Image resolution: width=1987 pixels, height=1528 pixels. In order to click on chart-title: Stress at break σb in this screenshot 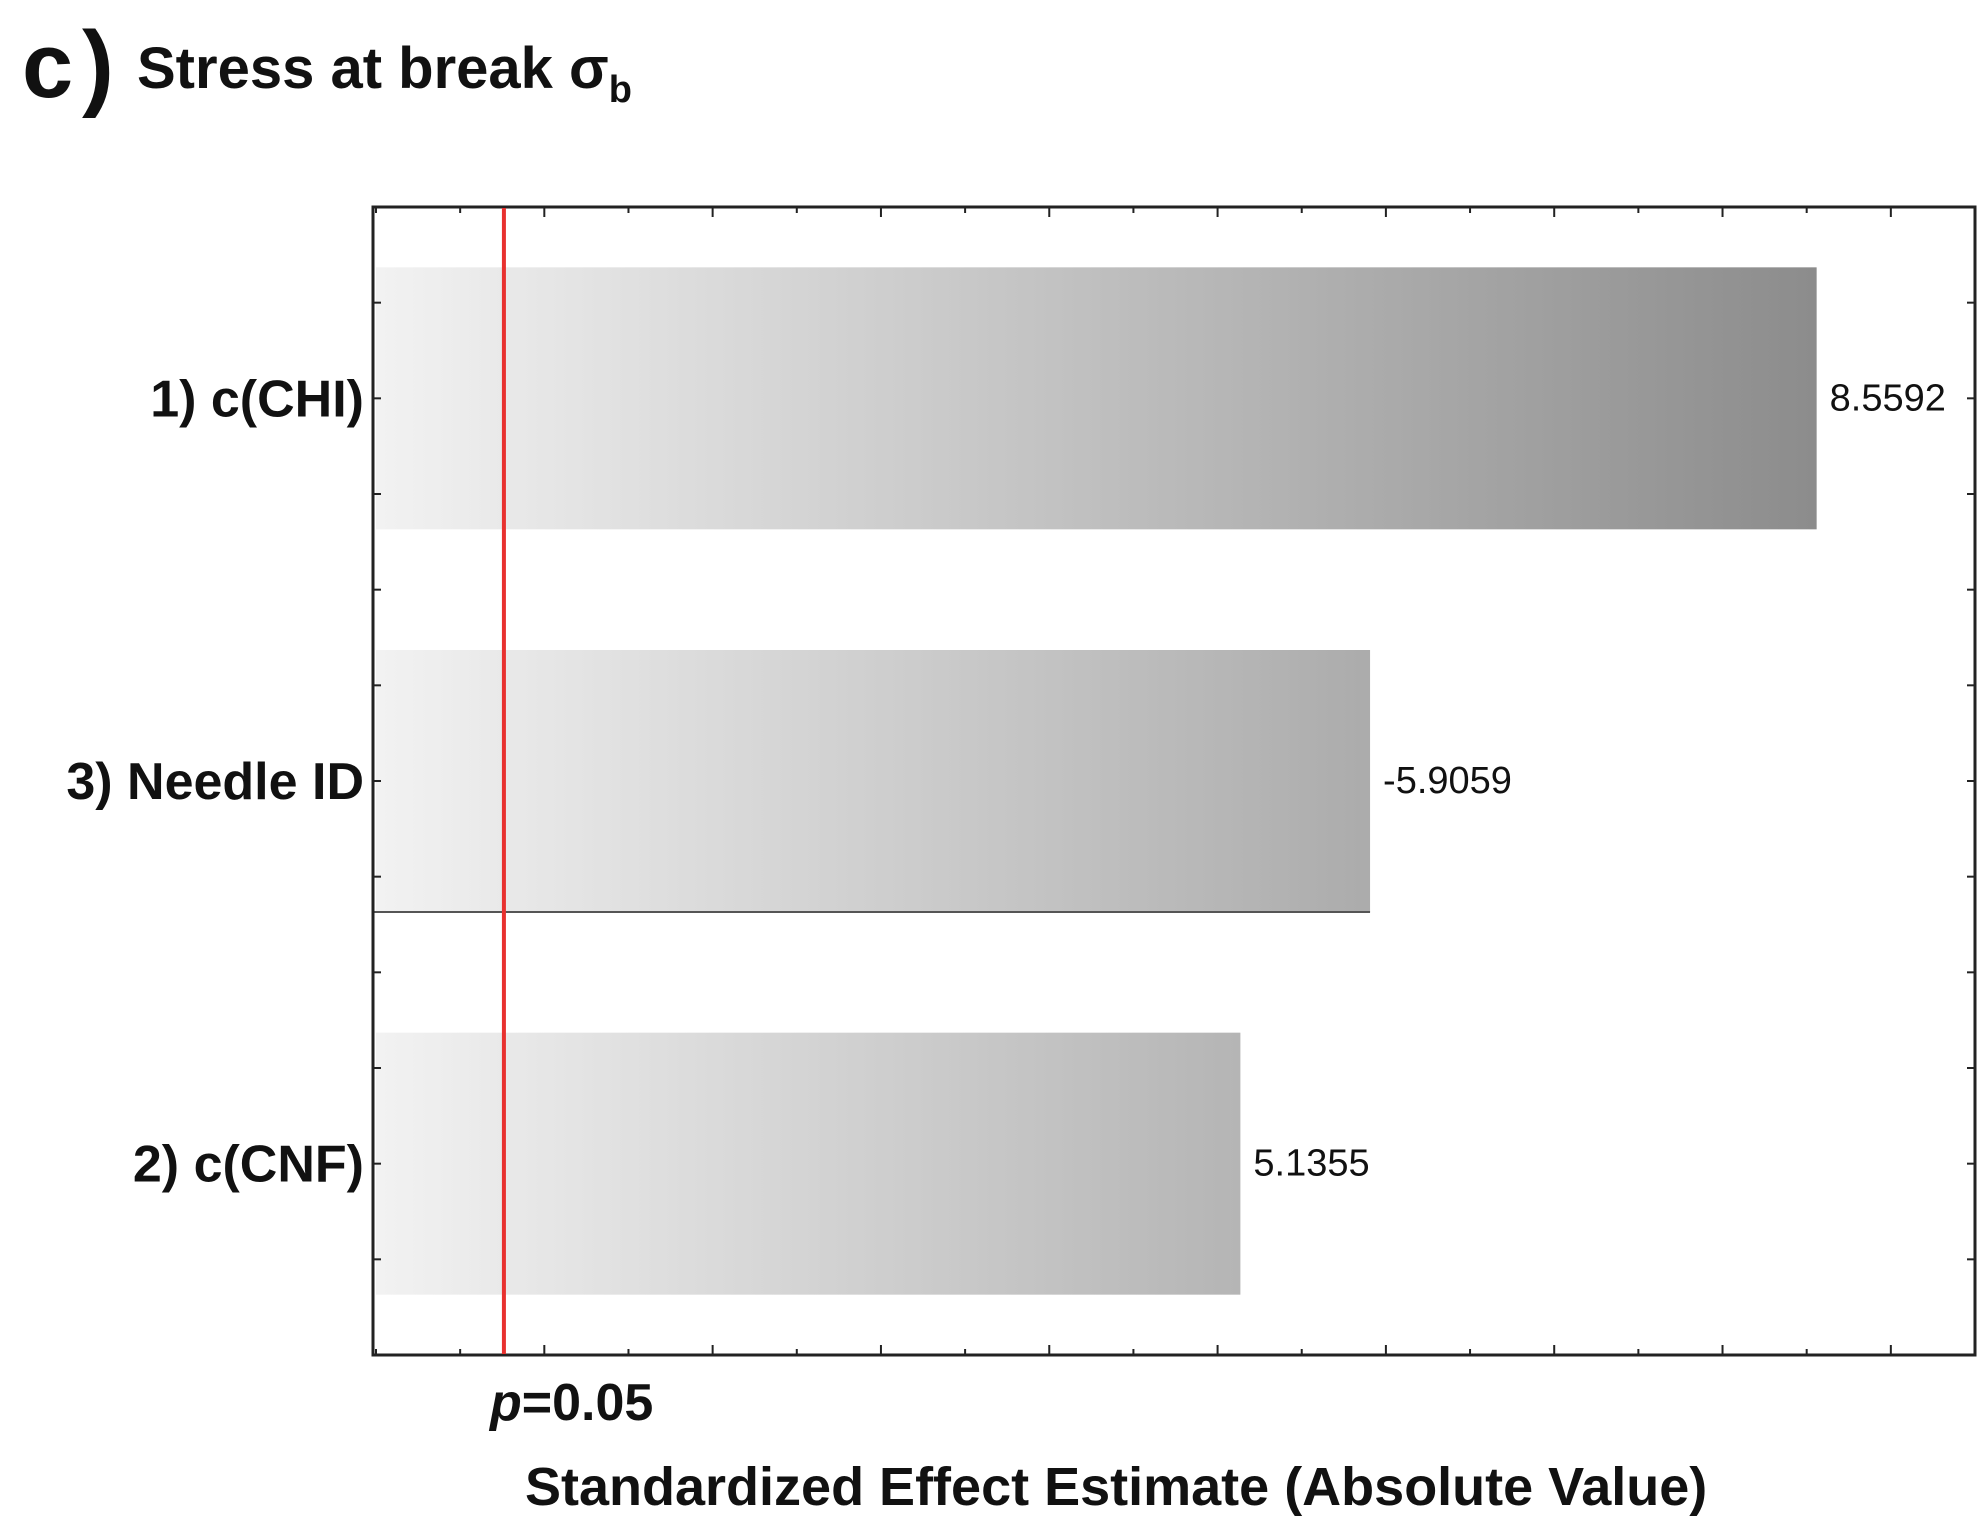, I will do `click(384, 75)`.